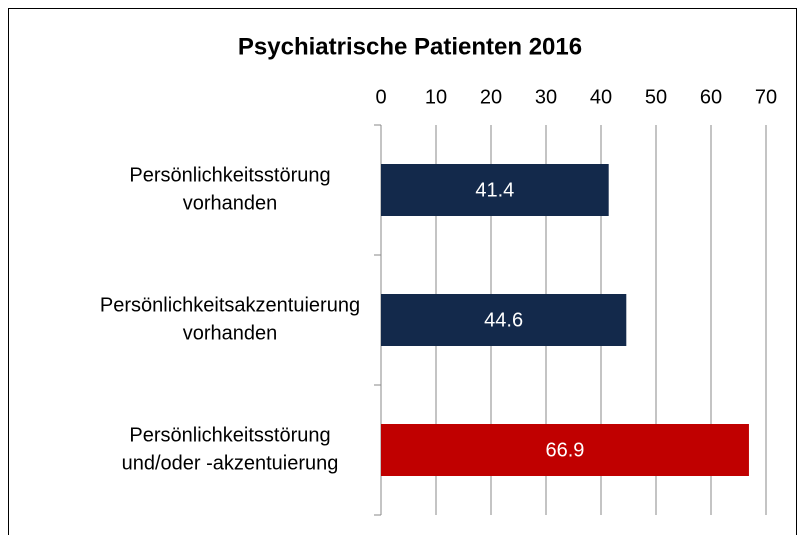  I want to click on x-tick-label: 20, so click(491, 97).